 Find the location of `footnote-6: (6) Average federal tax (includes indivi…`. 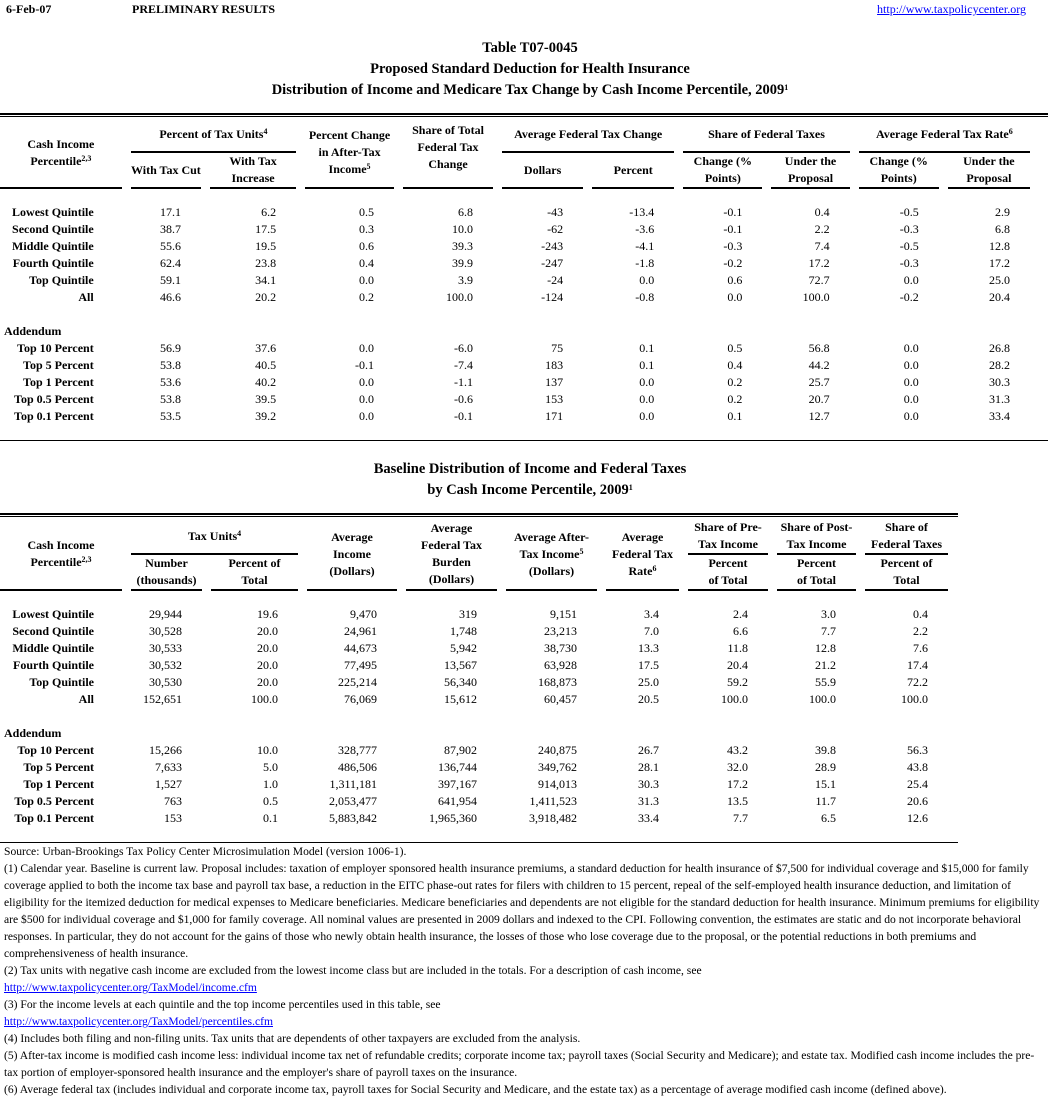

footnote-6: (6) Average federal tax (includes indivi… is located at coordinates (475, 1089).